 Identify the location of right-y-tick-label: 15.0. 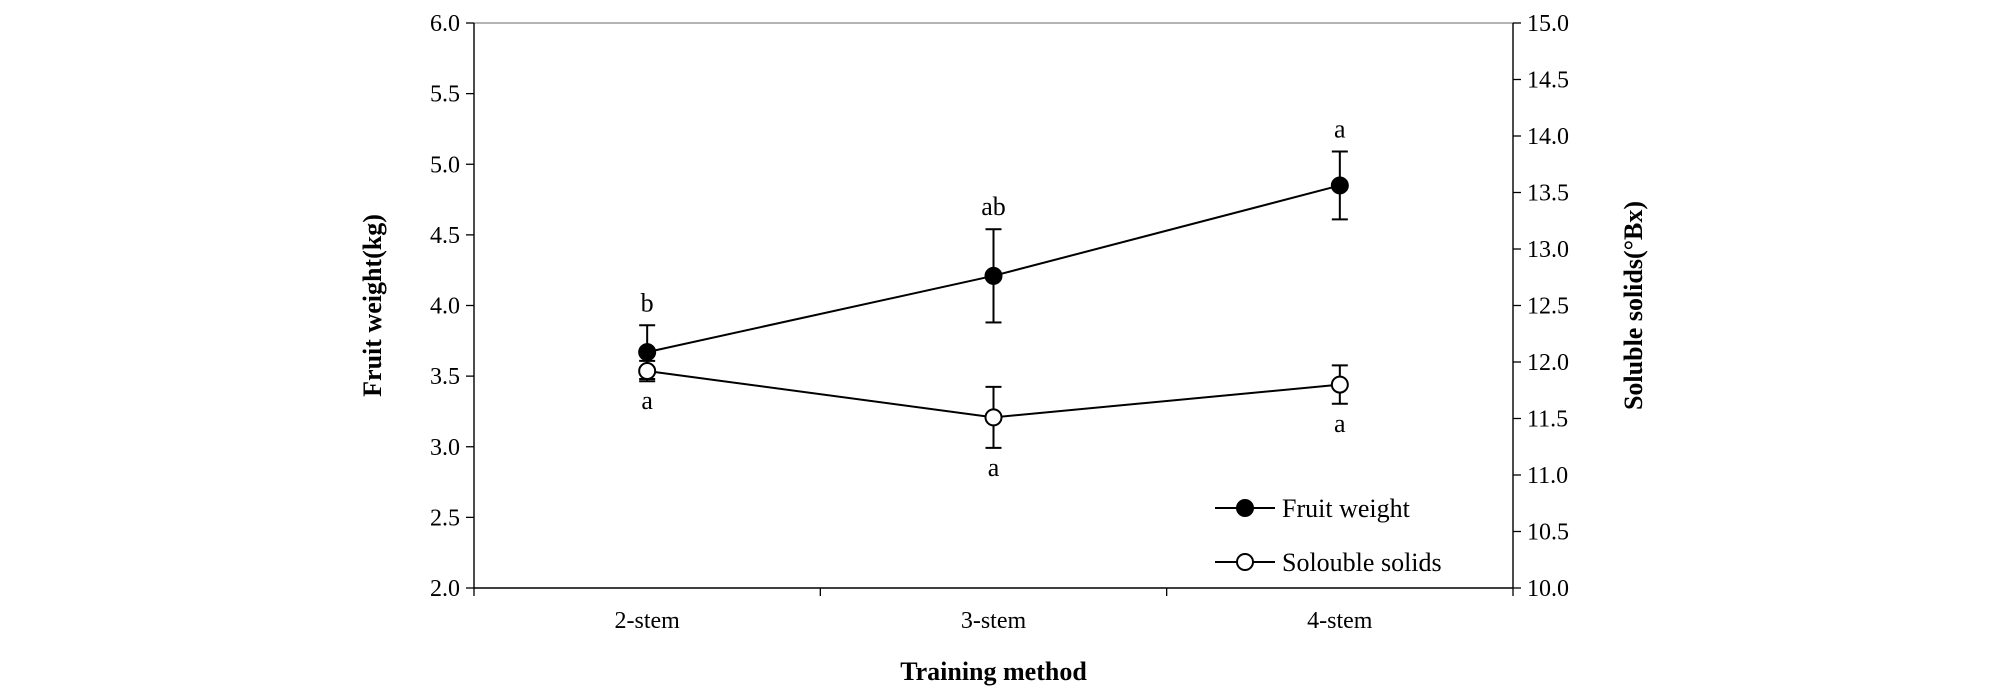
(1548, 24).